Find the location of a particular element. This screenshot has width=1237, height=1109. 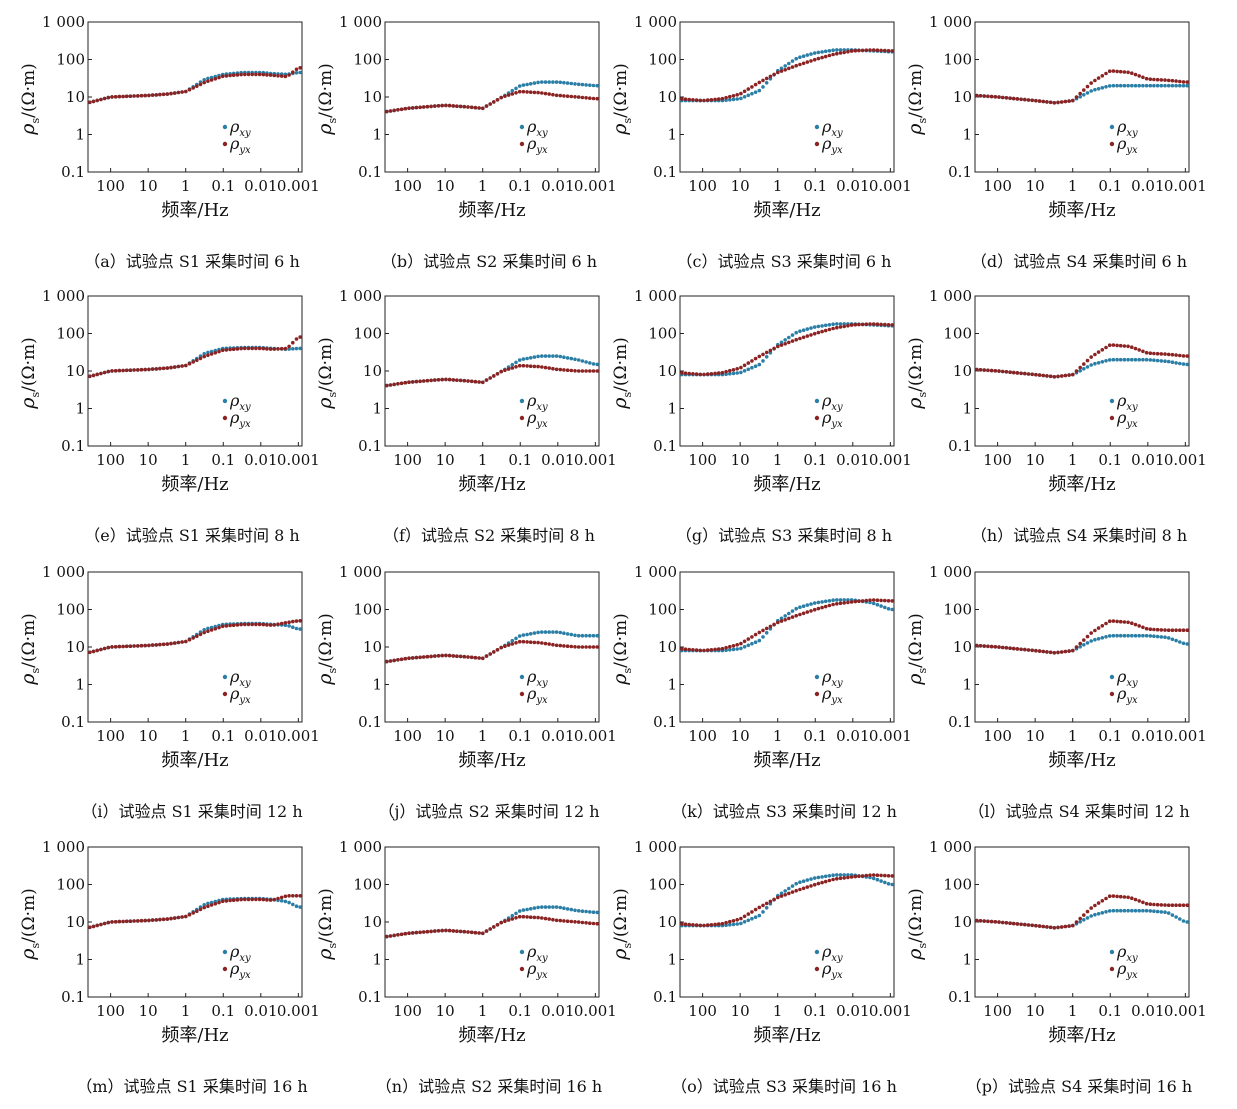

legend-entry: ρxy is located at coordinates (537, 402).